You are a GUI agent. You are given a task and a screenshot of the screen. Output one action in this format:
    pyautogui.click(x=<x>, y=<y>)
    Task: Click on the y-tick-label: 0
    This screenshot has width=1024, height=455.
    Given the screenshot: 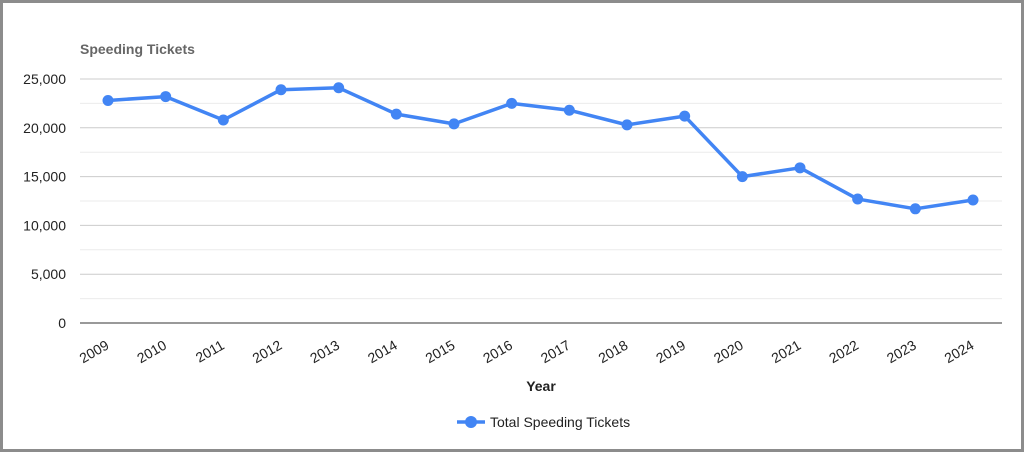 What is the action you would take?
    pyautogui.click(x=62, y=323)
    